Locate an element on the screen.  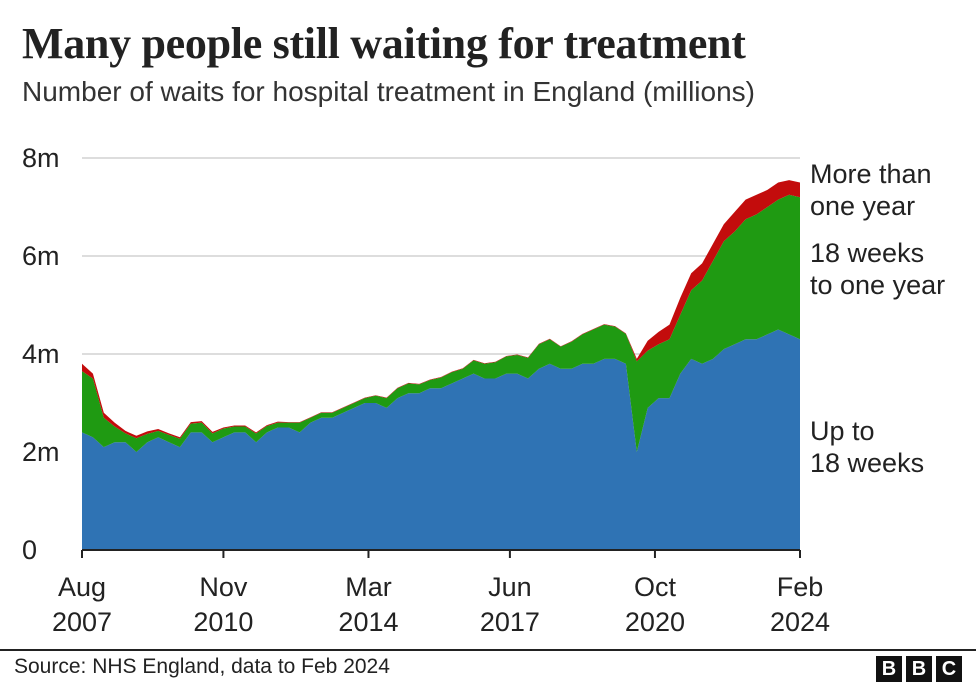
x-tick-label: Feb is located at coordinates (800, 587).